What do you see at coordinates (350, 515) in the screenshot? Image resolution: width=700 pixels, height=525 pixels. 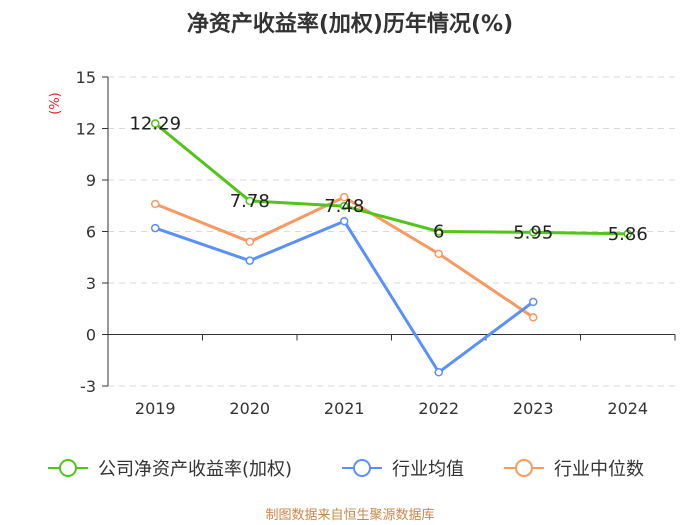 I see `source-note: 制图数据来自恒生聚源数据库` at bounding box center [350, 515].